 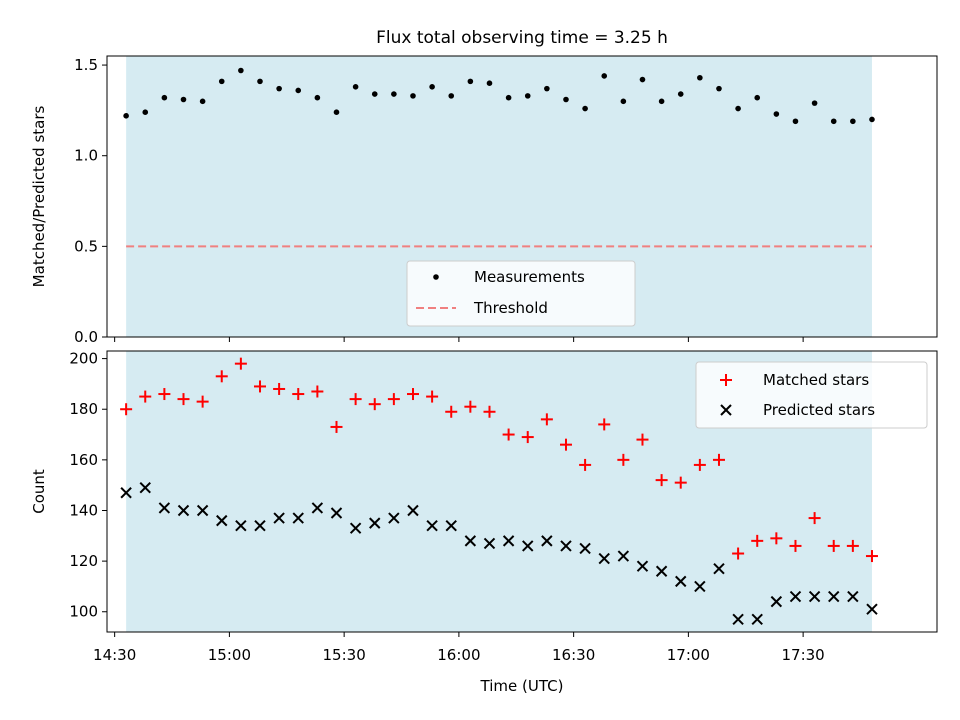 I want to click on x-tick-label: 15:30, so click(x=344, y=655).